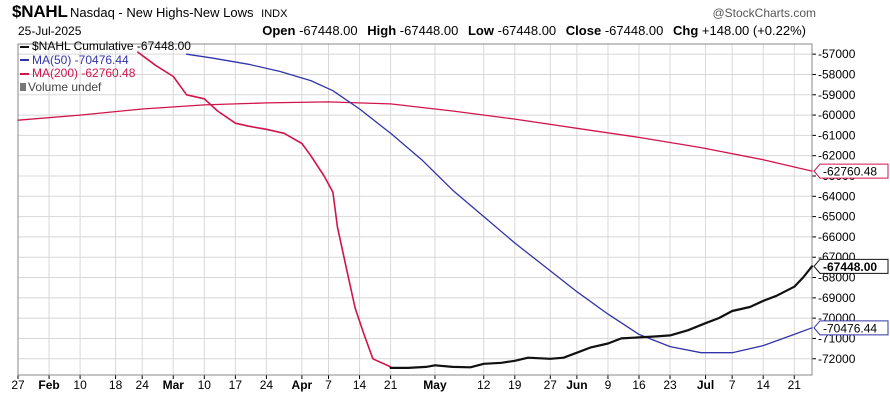 The height and width of the screenshot is (400, 890). Describe the element at coordinates (40, 11) in the screenshot. I see `symbol-title: $NAHL` at that location.